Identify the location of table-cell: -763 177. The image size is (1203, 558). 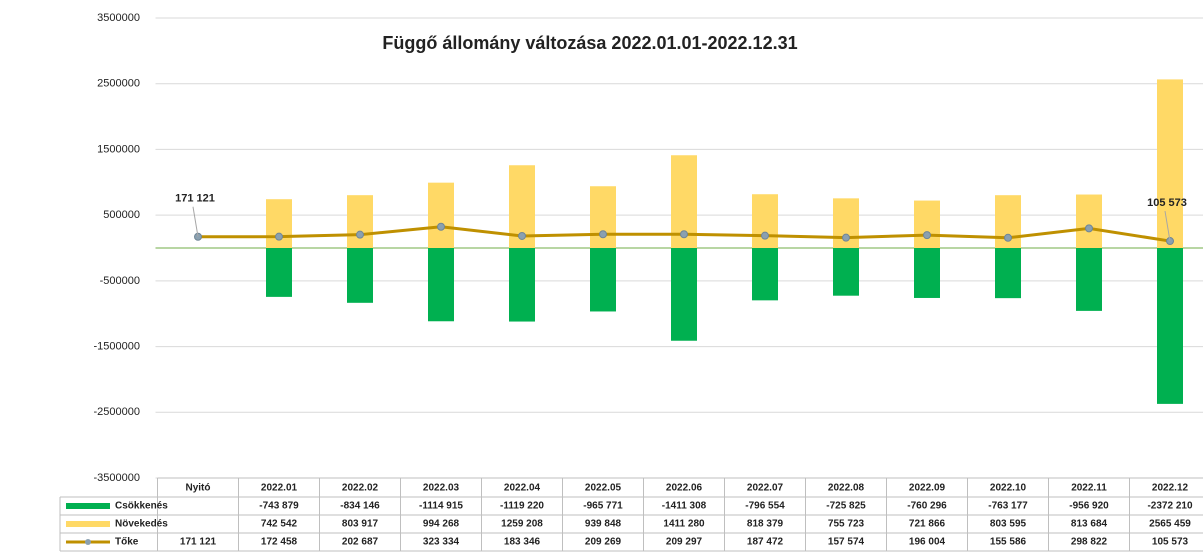
(1008, 506).